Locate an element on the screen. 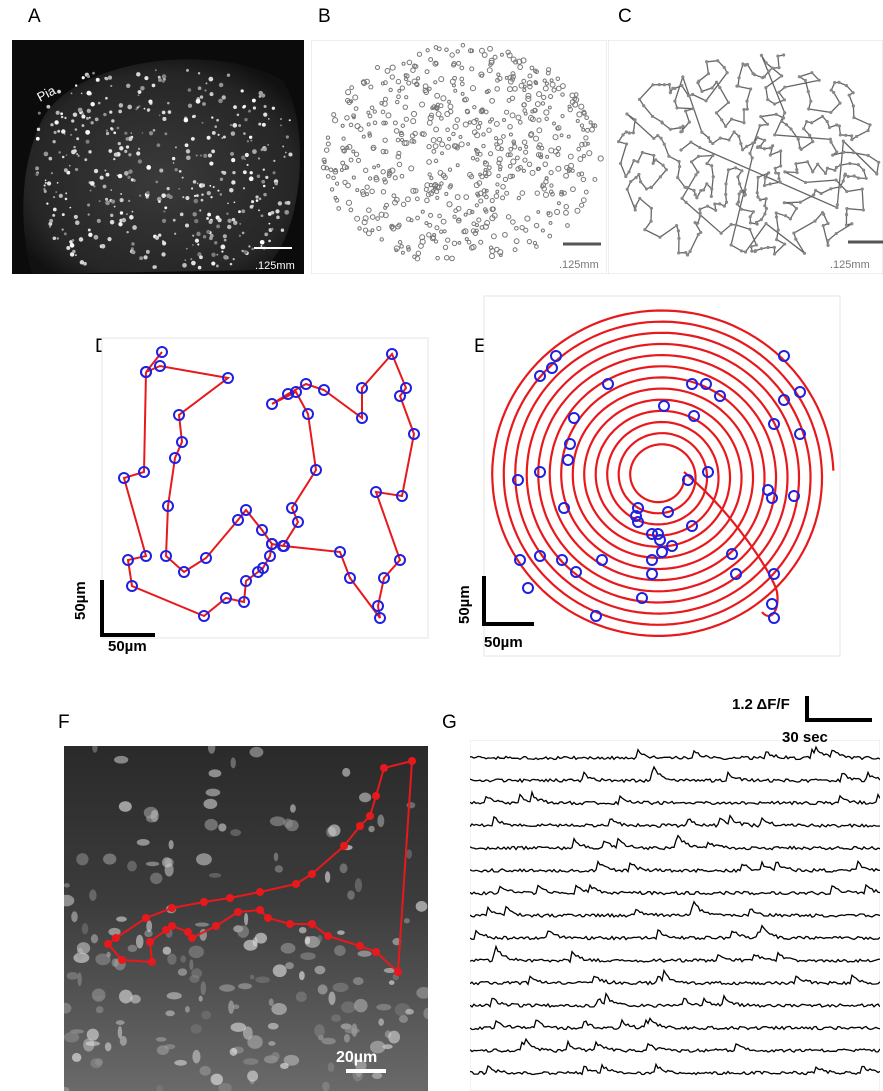  panel-f-image: 20µm is located at coordinates (246, 918).